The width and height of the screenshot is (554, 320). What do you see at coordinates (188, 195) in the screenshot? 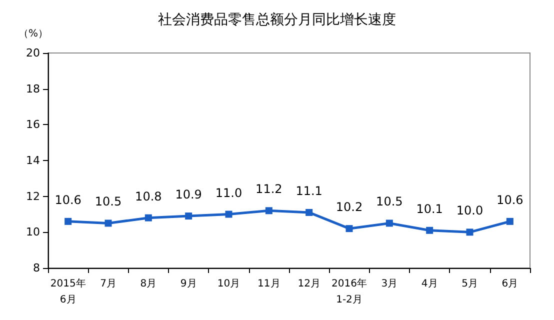
I see `data-label: 10.9` at bounding box center [188, 195].